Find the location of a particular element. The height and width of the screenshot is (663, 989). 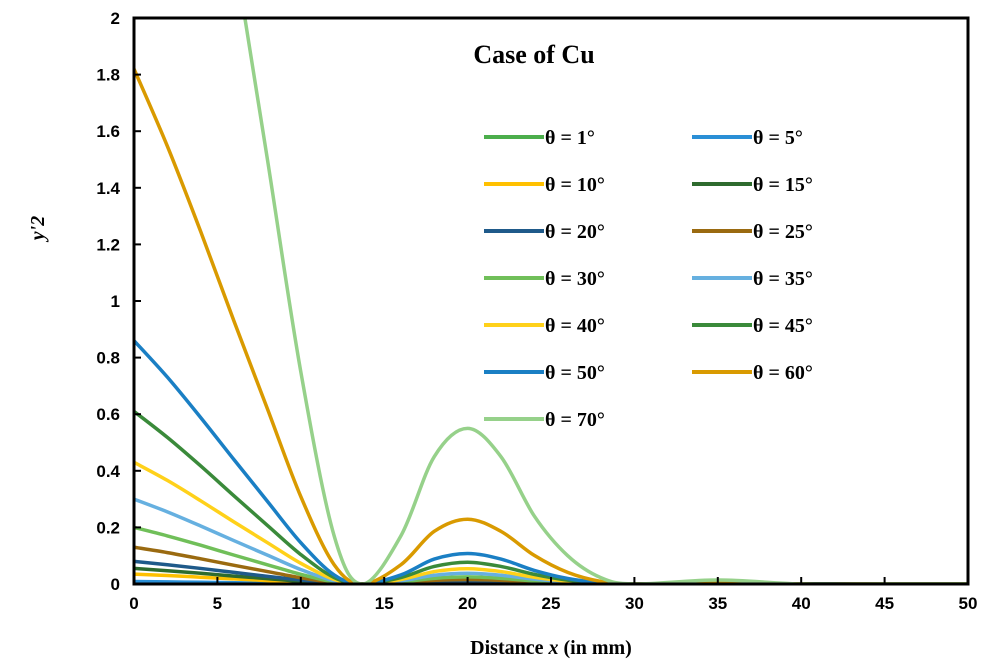

y-tick-label: 1 is located at coordinates (115, 301).